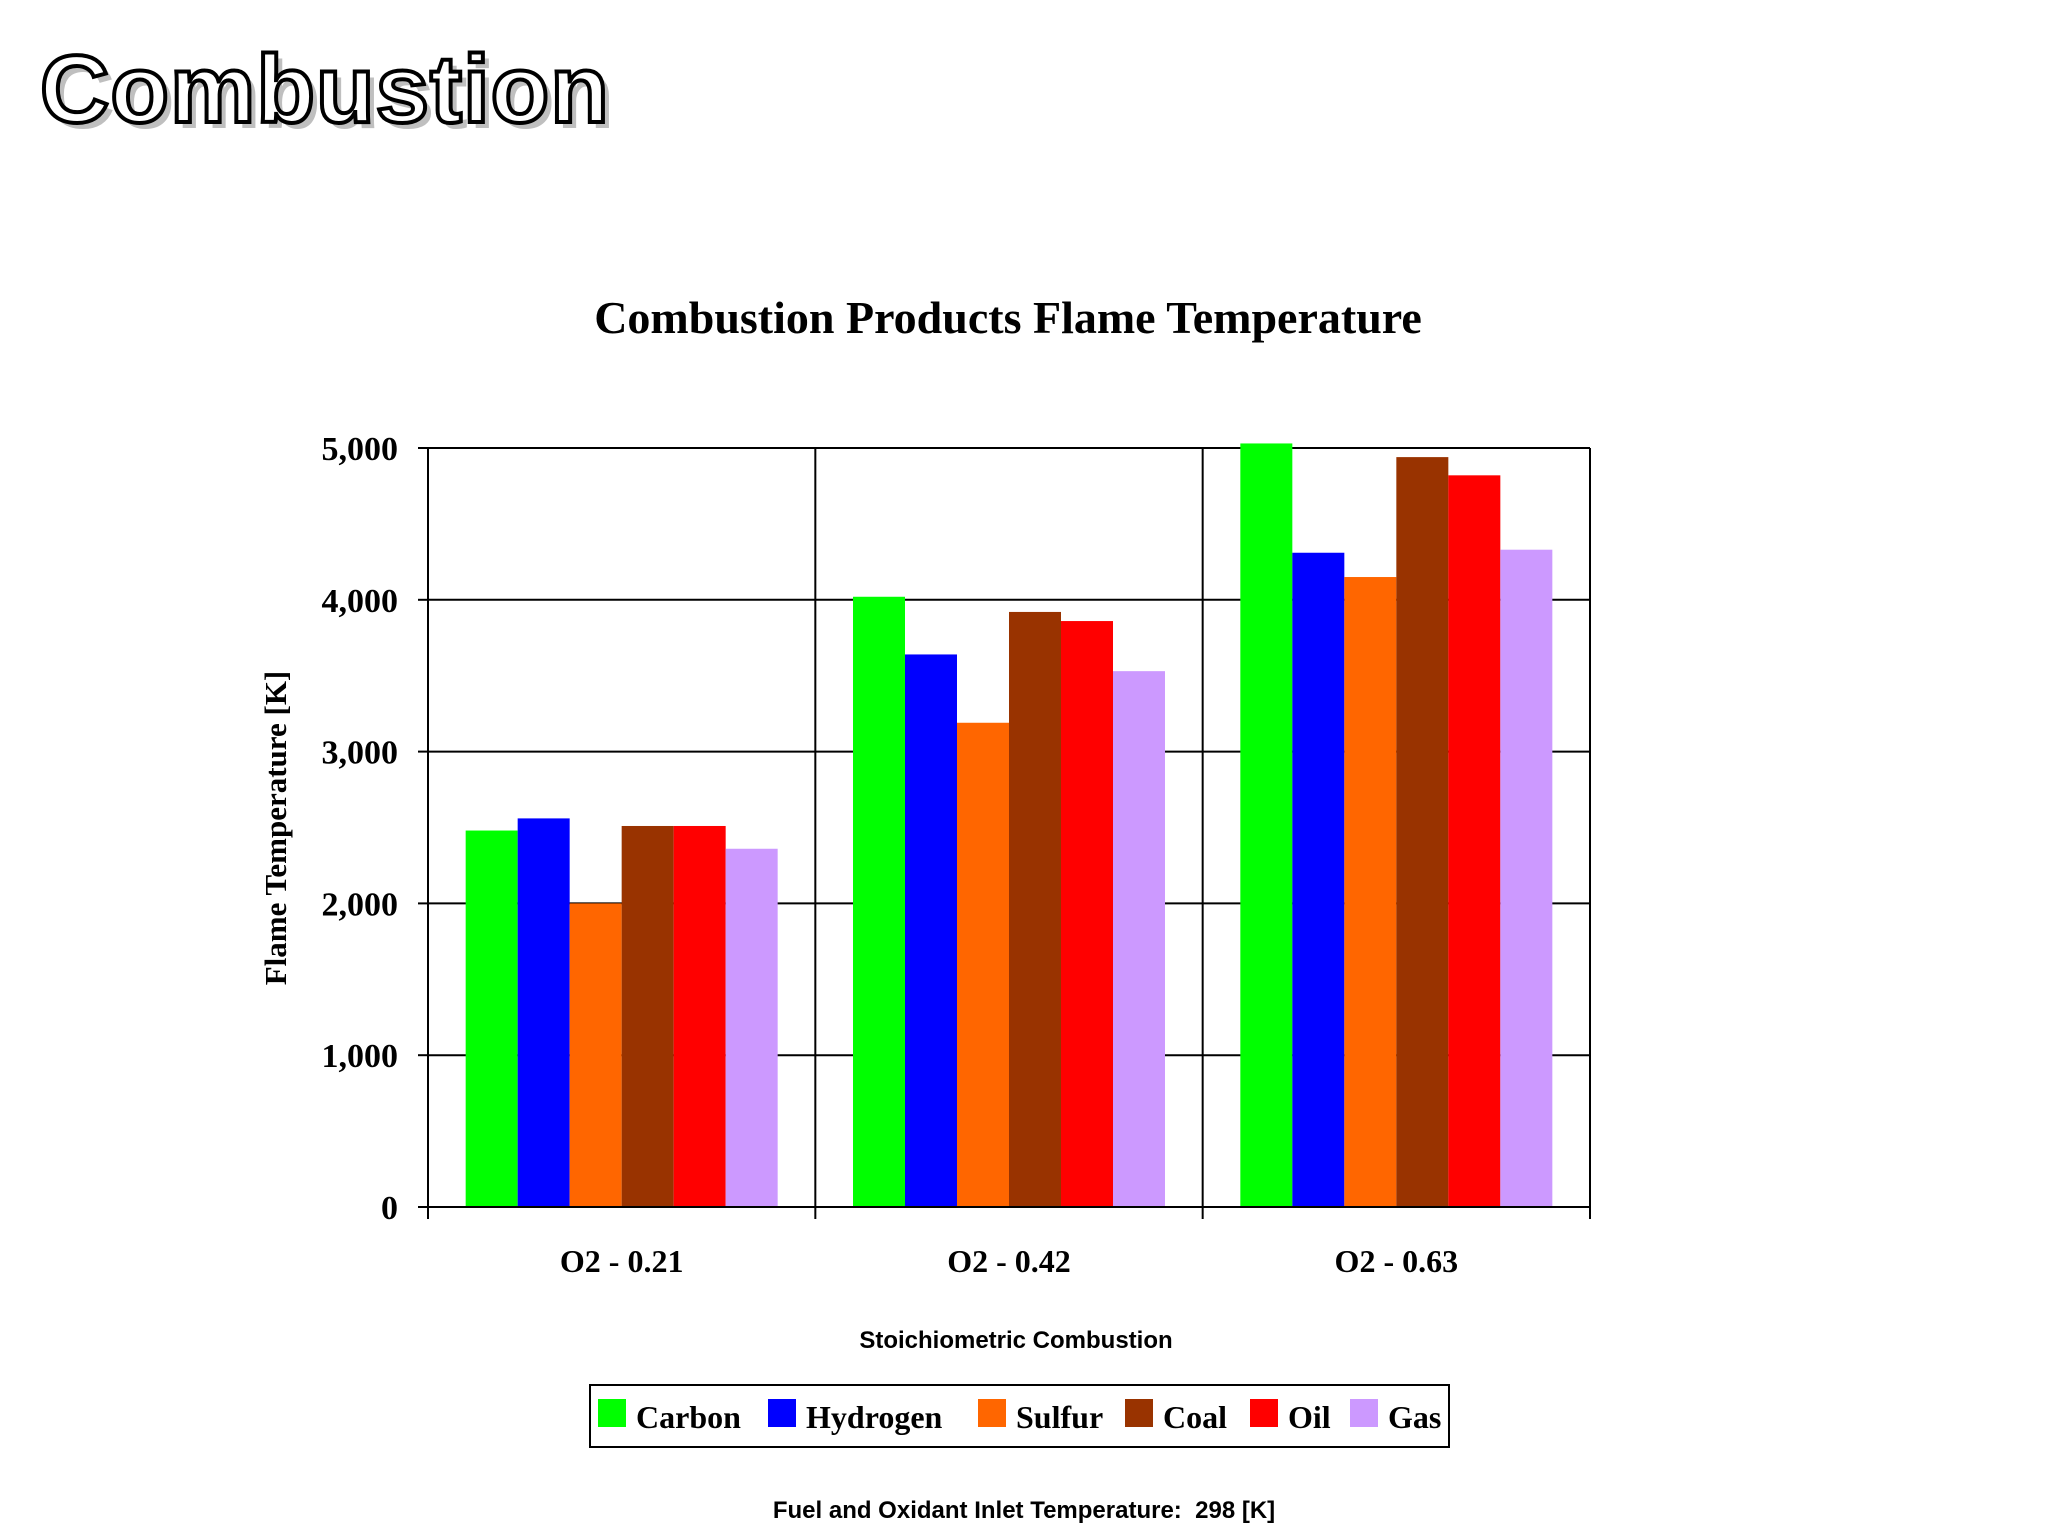  What do you see at coordinates (1139, 1413) in the screenshot?
I see `legend-swatch-coal` at bounding box center [1139, 1413].